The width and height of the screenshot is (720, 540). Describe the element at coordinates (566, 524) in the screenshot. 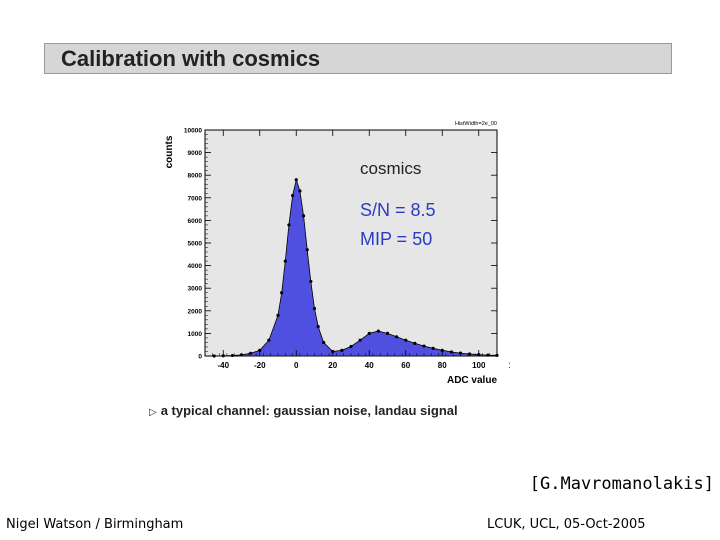

I see `footer-event: LCUK, UCL, 05-Oct-2005` at that location.